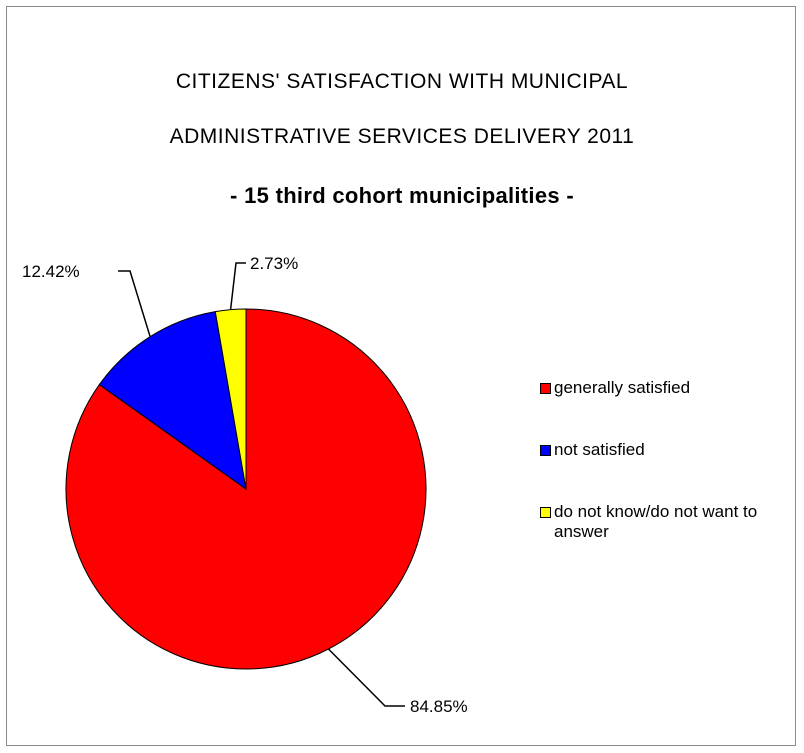  I want to click on legend-label-not-satisfied: not satisfied, so click(599, 449).